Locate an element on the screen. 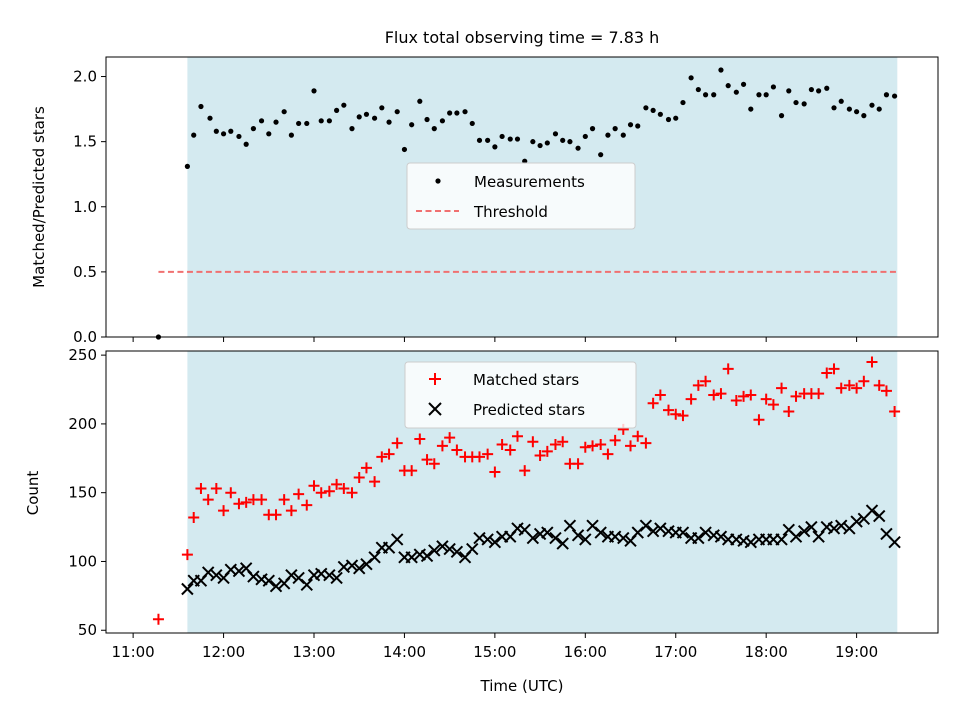 The height and width of the screenshot is (720, 960). x-tick-label: 17:00 is located at coordinates (675, 652).